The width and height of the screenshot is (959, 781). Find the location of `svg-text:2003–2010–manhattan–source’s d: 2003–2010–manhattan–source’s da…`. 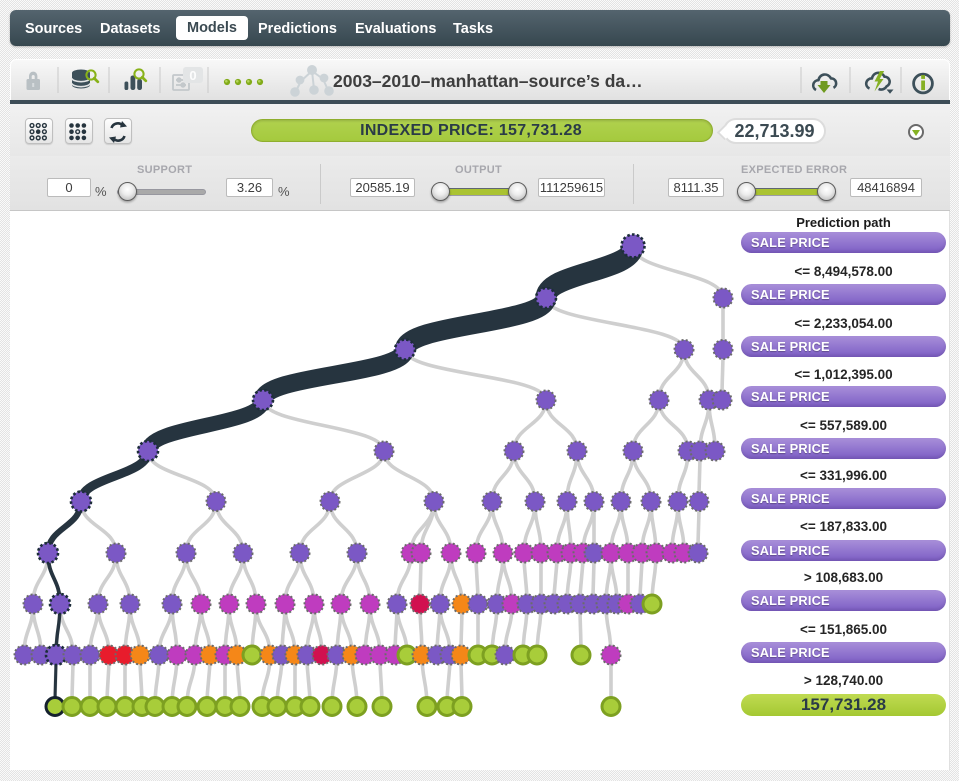

svg-text:2003–2010–manhattan–source’s d: 2003–2010–manhattan–source’s da… is located at coordinates (488, 81).